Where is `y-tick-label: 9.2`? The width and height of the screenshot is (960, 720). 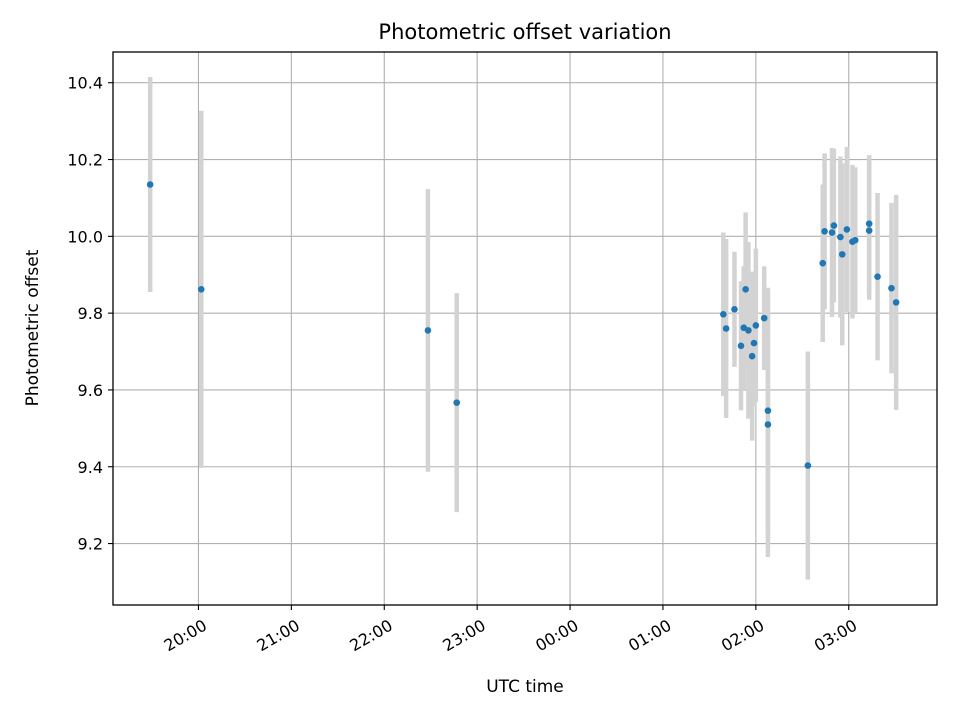 y-tick-label: 9.2 is located at coordinates (90, 544).